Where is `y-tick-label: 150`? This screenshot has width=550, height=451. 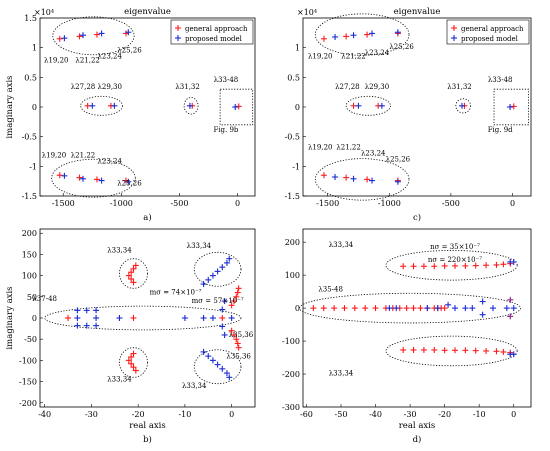
y-tick-label: 150 is located at coordinates (29, 254).